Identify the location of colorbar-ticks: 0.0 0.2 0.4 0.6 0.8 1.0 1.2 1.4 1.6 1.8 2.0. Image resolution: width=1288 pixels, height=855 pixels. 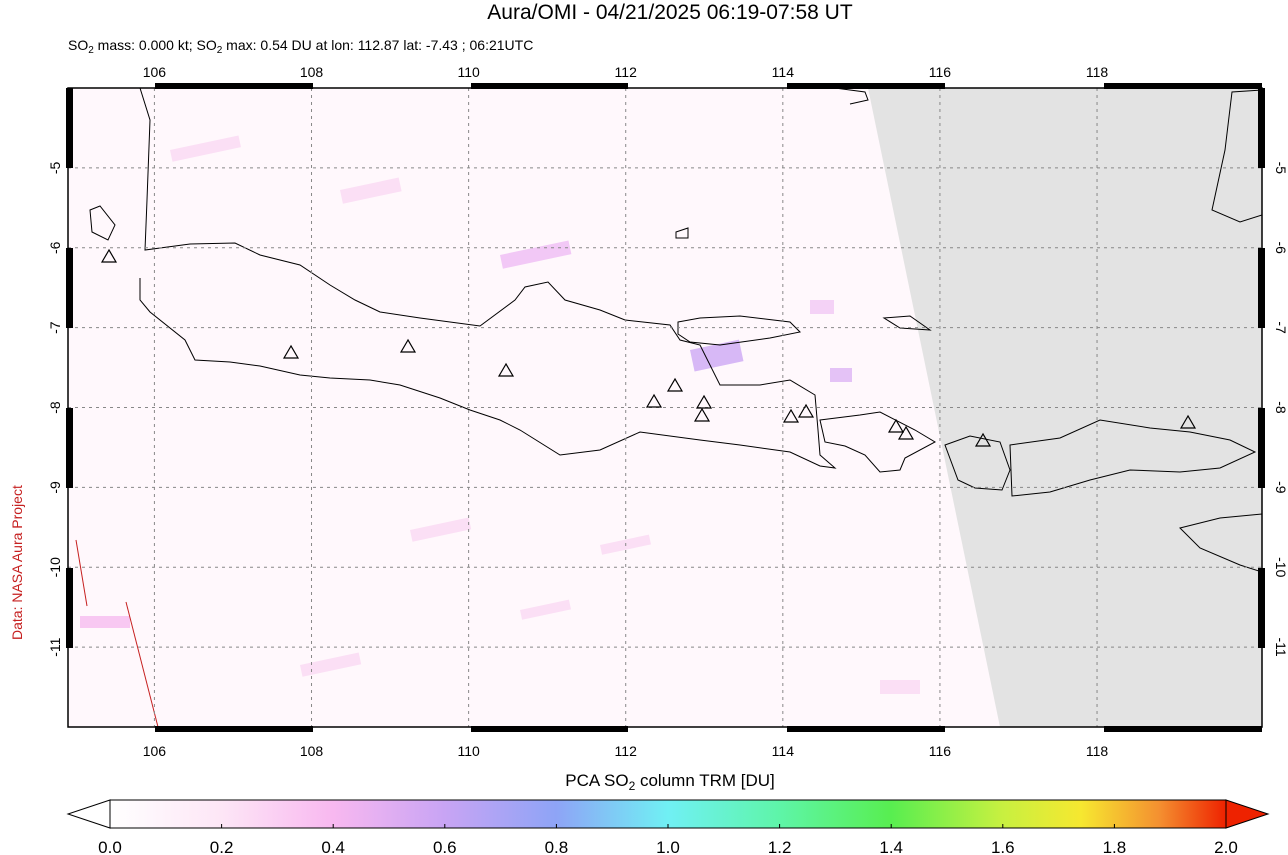
(668, 839).